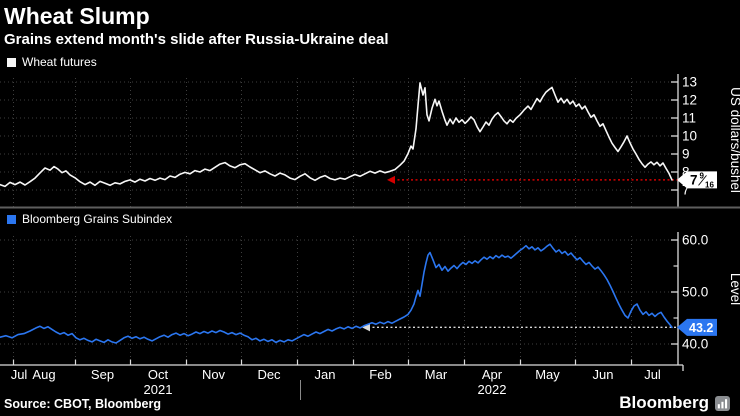 The image size is (740, 416). I want to click on wheat-last-value-badge, so click(697, 180).